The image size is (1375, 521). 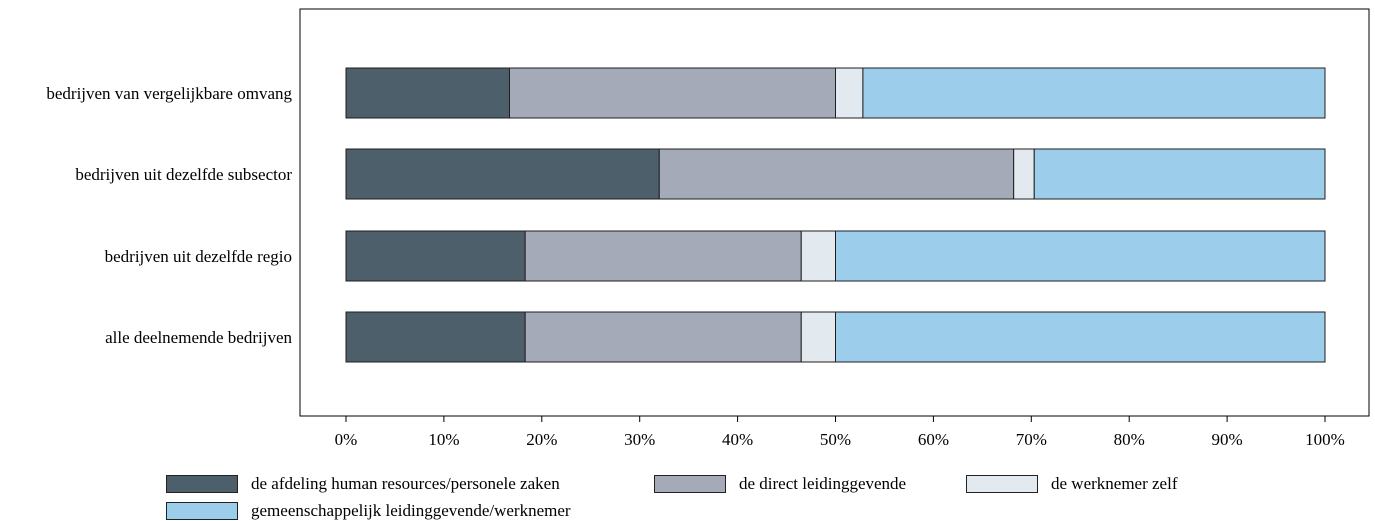 I want to click on legend-item: de werknemer zelf, so click(x=1071, y=484).